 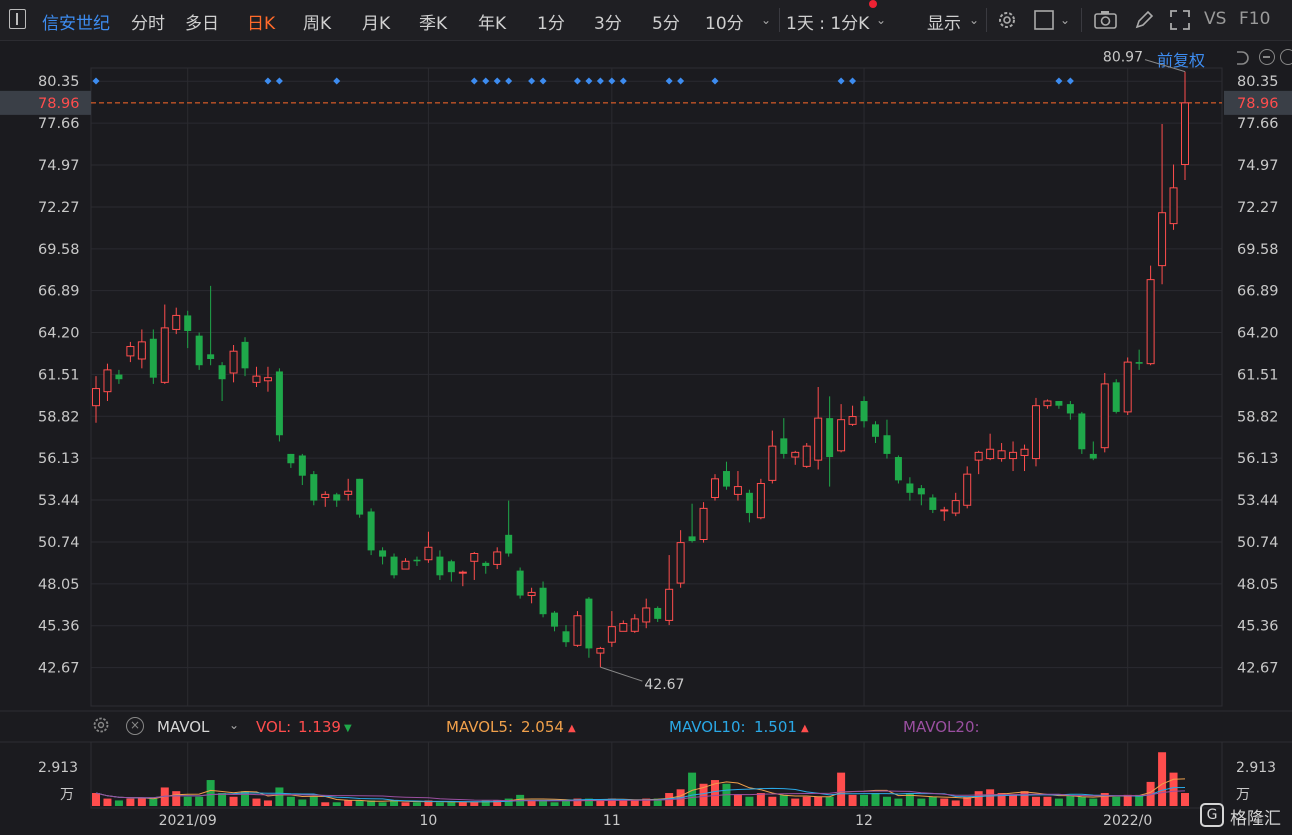 I want to click on fullscreen-icon, so click(x=1180, y=20).